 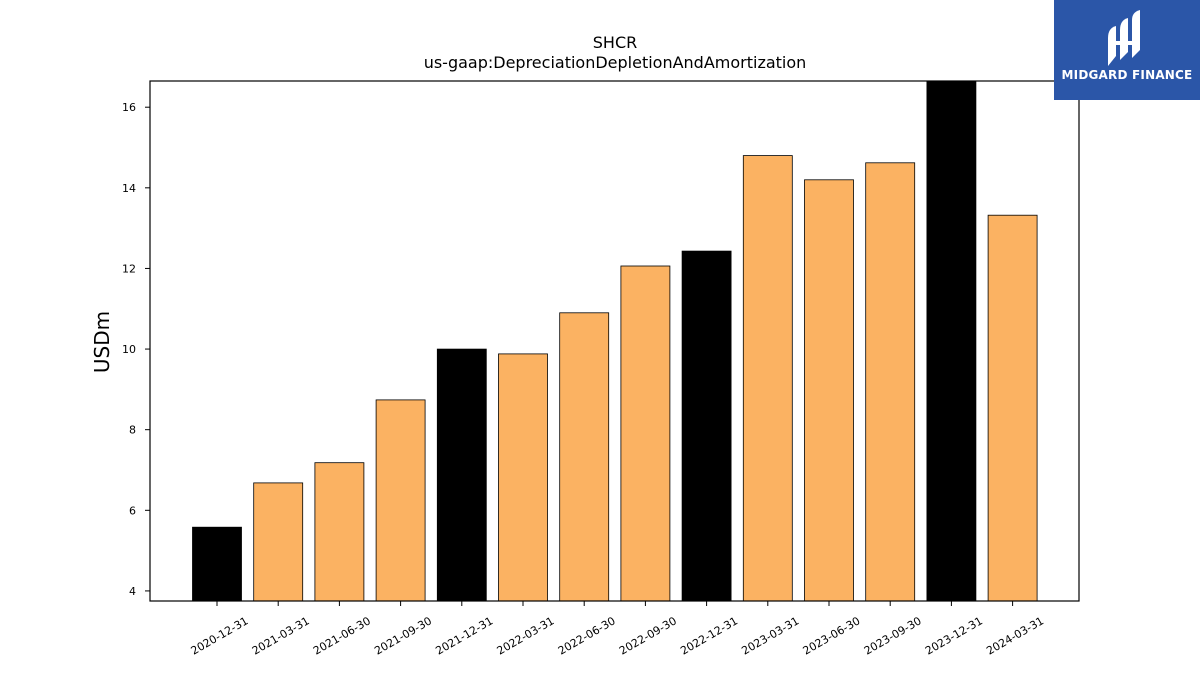 What do you see at coordinates (954, 635) in the screenshot?
I see `x-tick-label: 2023-12-31` at bounding box center [954, 635].